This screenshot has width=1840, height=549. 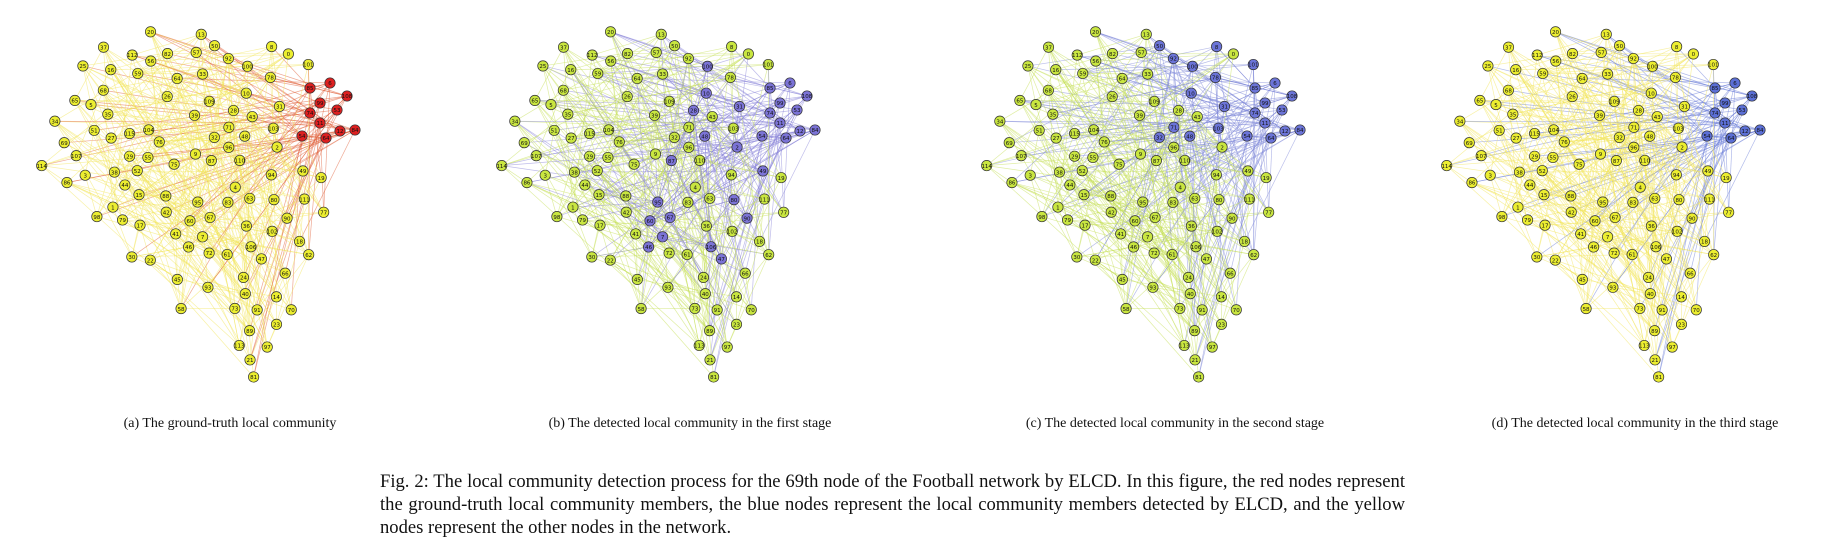 I want to click on community-node: 85, so click(x=770, y=88).